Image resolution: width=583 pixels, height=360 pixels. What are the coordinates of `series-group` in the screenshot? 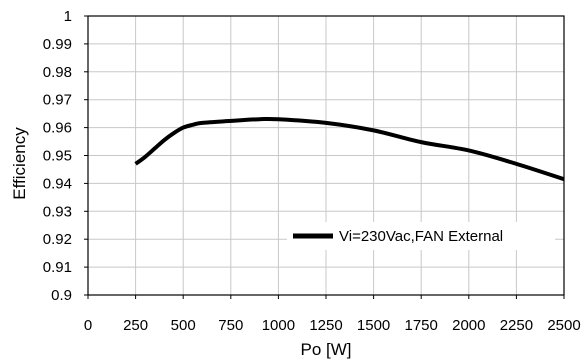 It's located at (349, 149).